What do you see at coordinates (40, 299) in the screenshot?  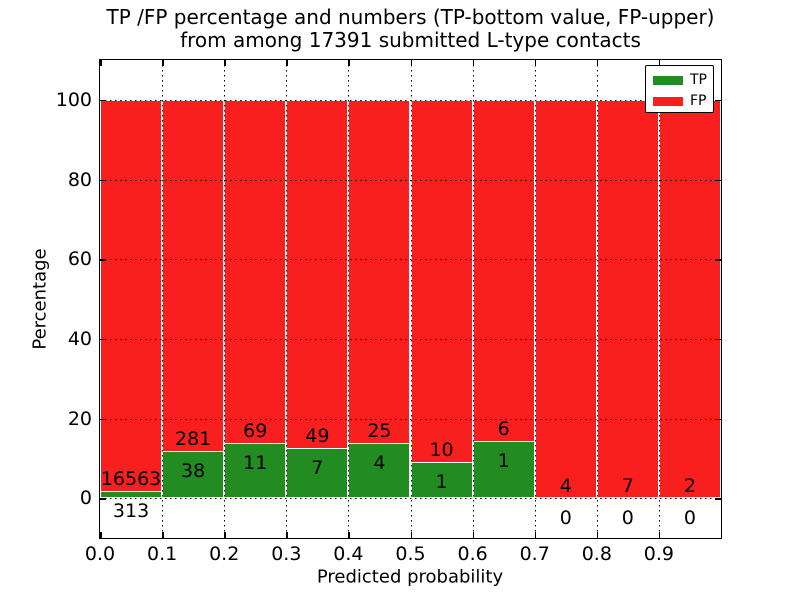 I see `y-axis-title: Percentage` at bounding box center [40, 299].